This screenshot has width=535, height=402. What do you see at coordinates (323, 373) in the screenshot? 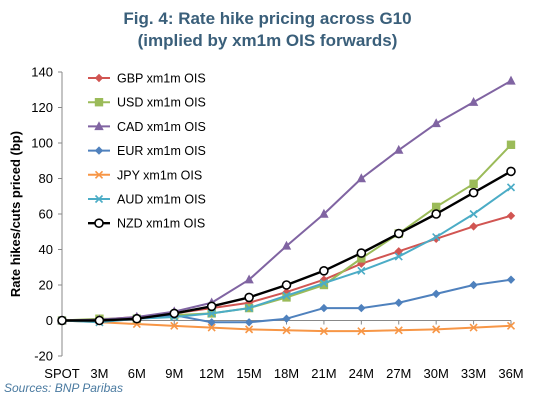
I see `x-tick-label: 21M` at bounding box center [323, 373].